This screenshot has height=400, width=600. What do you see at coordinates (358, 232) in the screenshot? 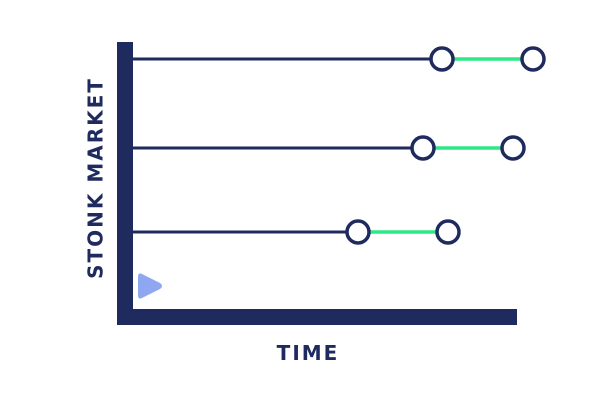
I see `row-3-start-node` at bounding box center [358, 232].